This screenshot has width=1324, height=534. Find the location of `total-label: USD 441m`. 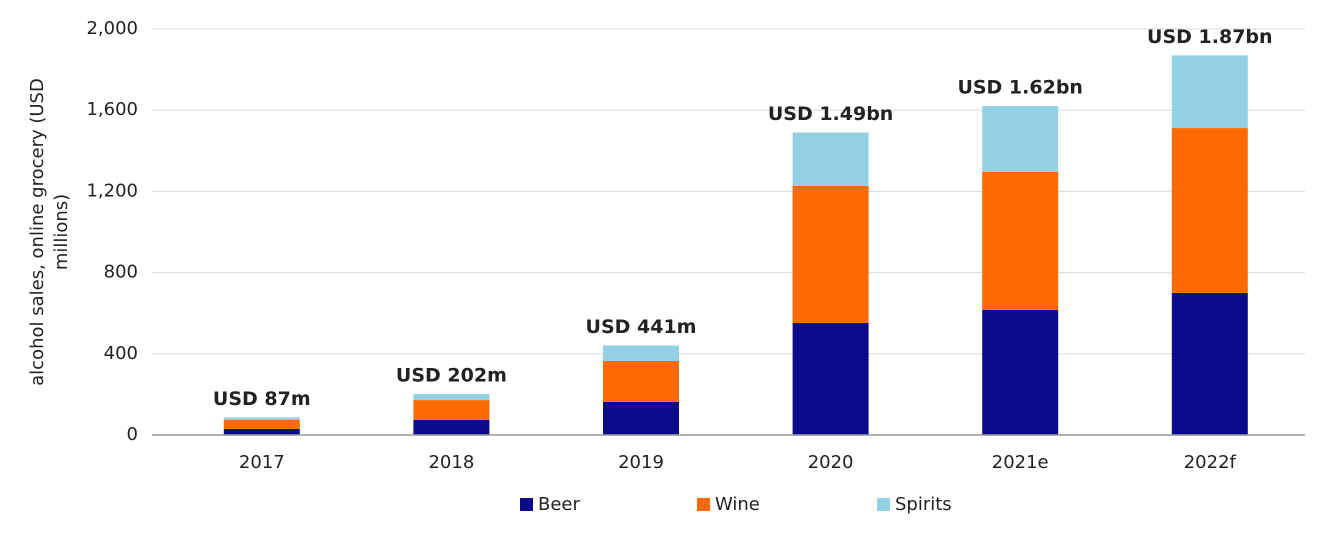

total-label: USD 441m is located at coordinates (641, 327).